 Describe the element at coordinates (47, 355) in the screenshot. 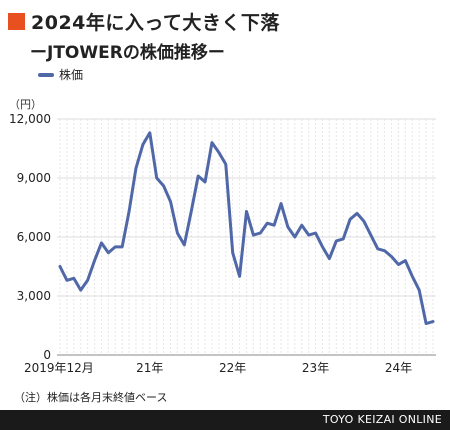

I see `y-tick-label: 0` at that location.